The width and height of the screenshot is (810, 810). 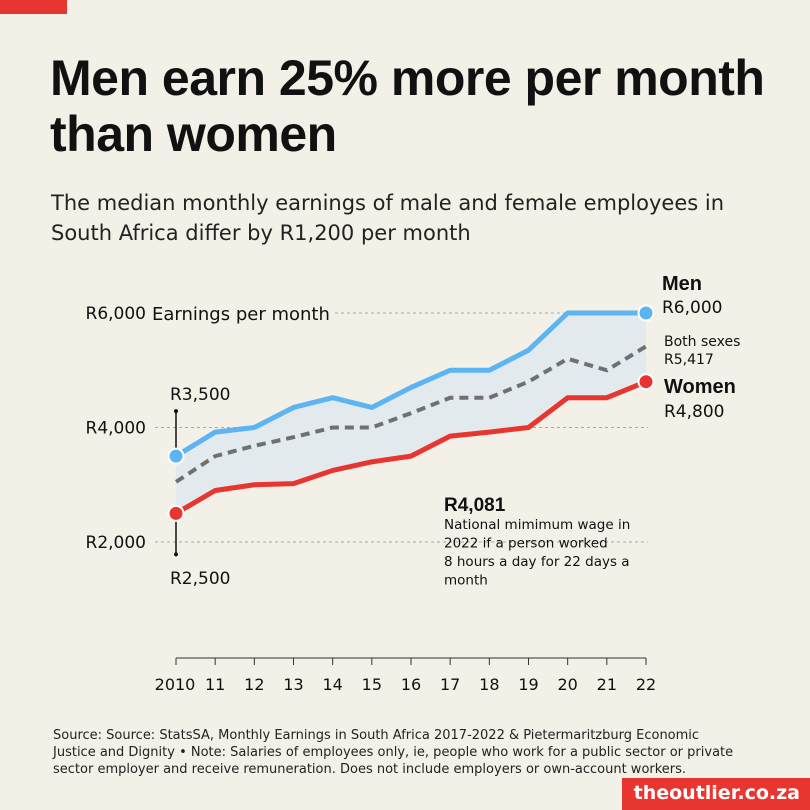 I want to click on annotation-value: R4,081, so click(x=475, y=505).